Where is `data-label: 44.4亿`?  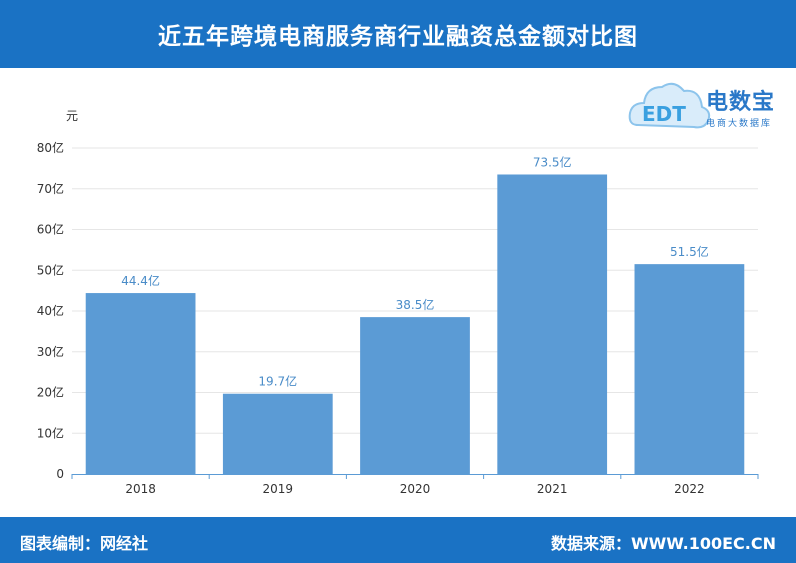 data-label: 44.4亿 is located at coordinates (140, 280).